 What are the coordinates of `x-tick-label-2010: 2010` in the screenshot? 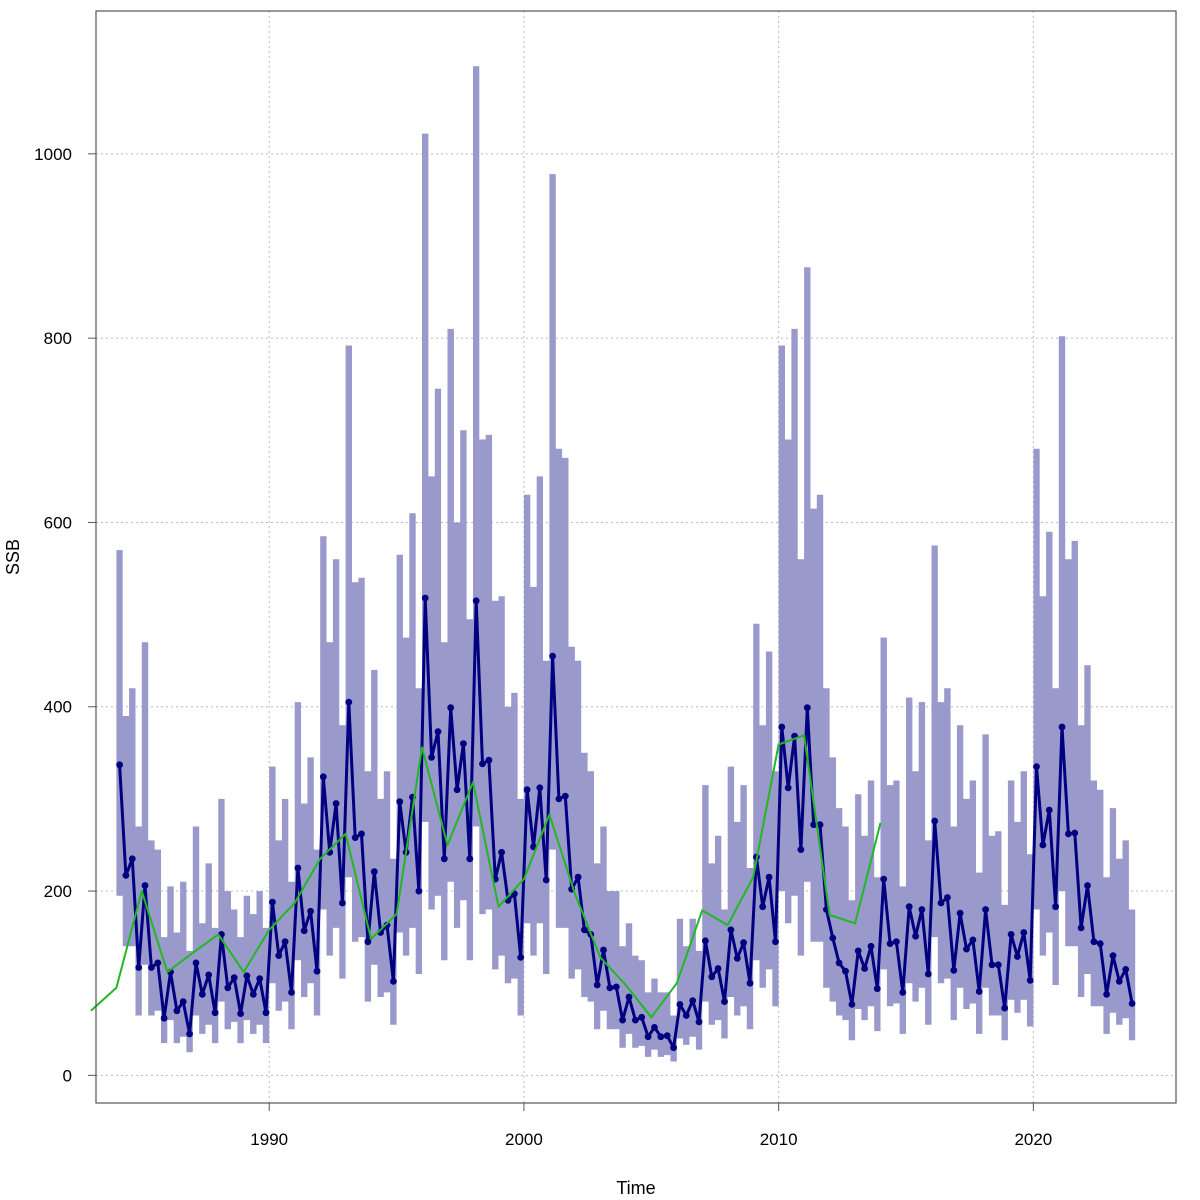 It's located at (779, 1139).